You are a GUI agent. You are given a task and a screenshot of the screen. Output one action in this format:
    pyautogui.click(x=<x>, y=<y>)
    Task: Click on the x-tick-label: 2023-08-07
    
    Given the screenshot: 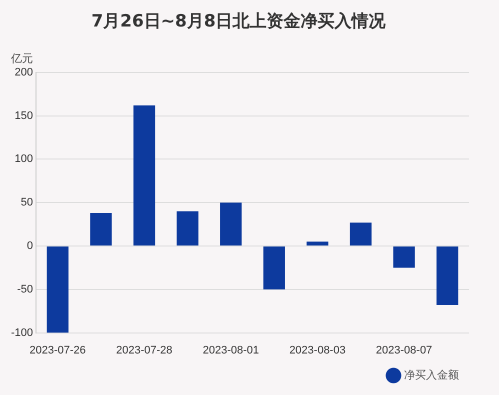 What is the action you would take?
    pyautogui.click(x=404, y=350)
    